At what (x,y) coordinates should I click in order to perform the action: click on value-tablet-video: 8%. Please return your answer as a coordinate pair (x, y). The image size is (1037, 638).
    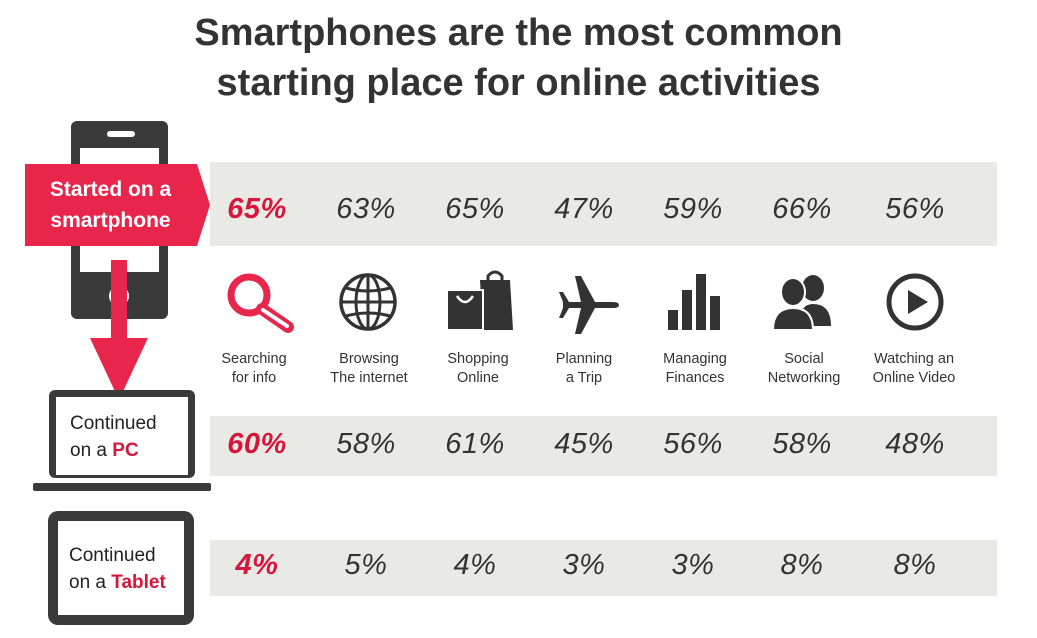
    Looking at the image, I should click on (915, 565).